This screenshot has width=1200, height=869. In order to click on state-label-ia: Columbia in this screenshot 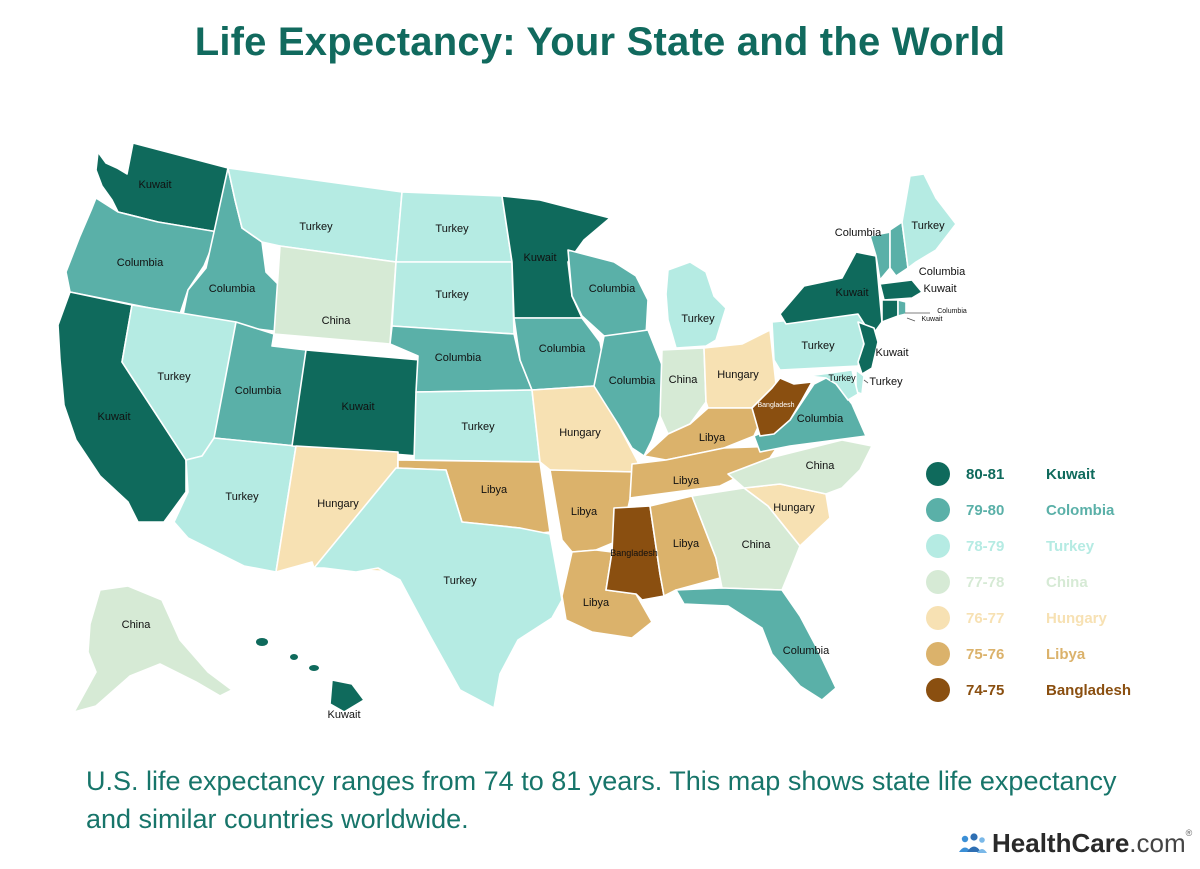, I will do `click(562, 349)`.